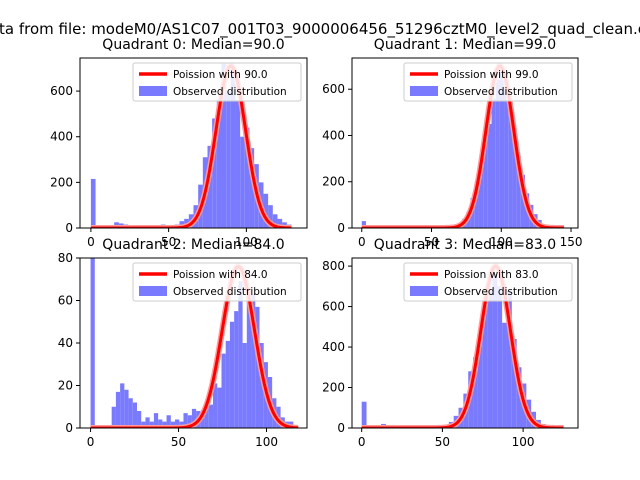  What do you see at coordinates (220, 75) in the screenshot?
I see `legend-fit-label: Poission with 90.0` at bounding box center [220, 75].